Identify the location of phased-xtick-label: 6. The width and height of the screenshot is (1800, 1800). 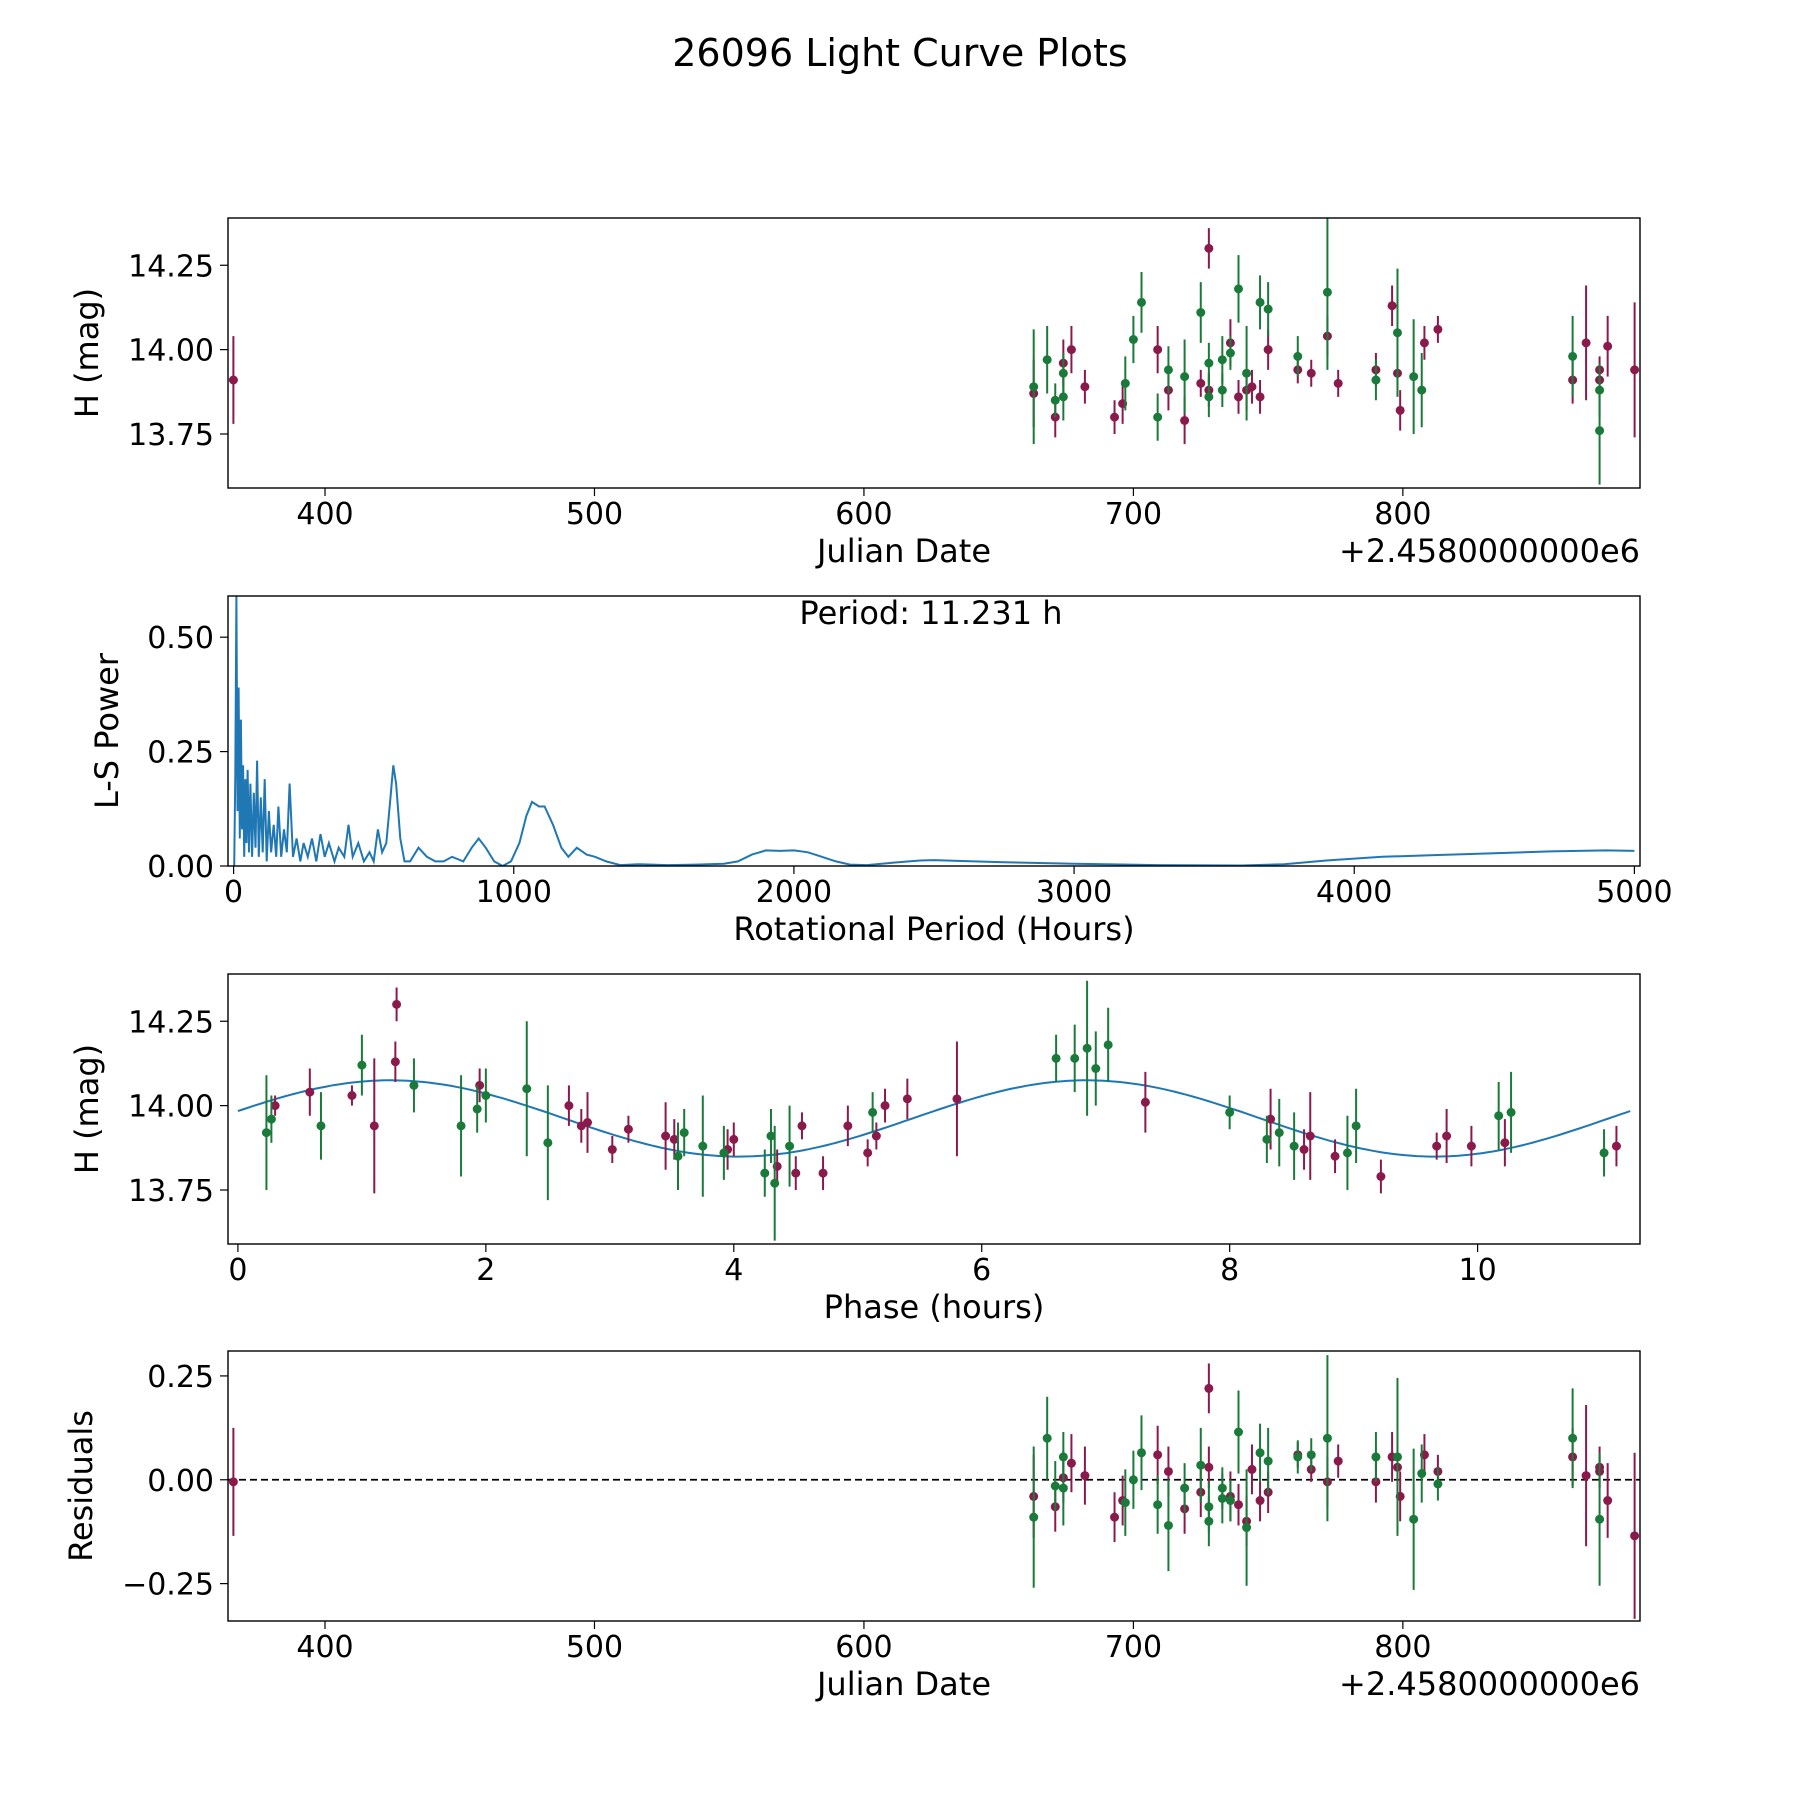
(981, 1270).